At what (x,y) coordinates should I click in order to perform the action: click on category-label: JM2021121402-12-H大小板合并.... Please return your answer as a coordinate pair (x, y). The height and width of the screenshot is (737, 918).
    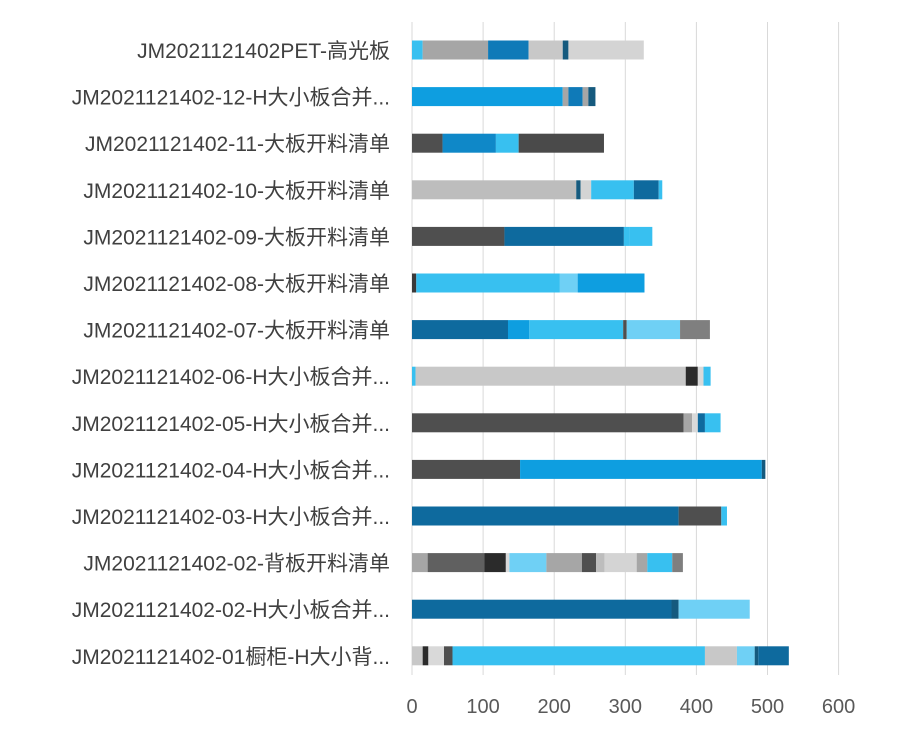
    Looking at the image, I should click on (231, 98).